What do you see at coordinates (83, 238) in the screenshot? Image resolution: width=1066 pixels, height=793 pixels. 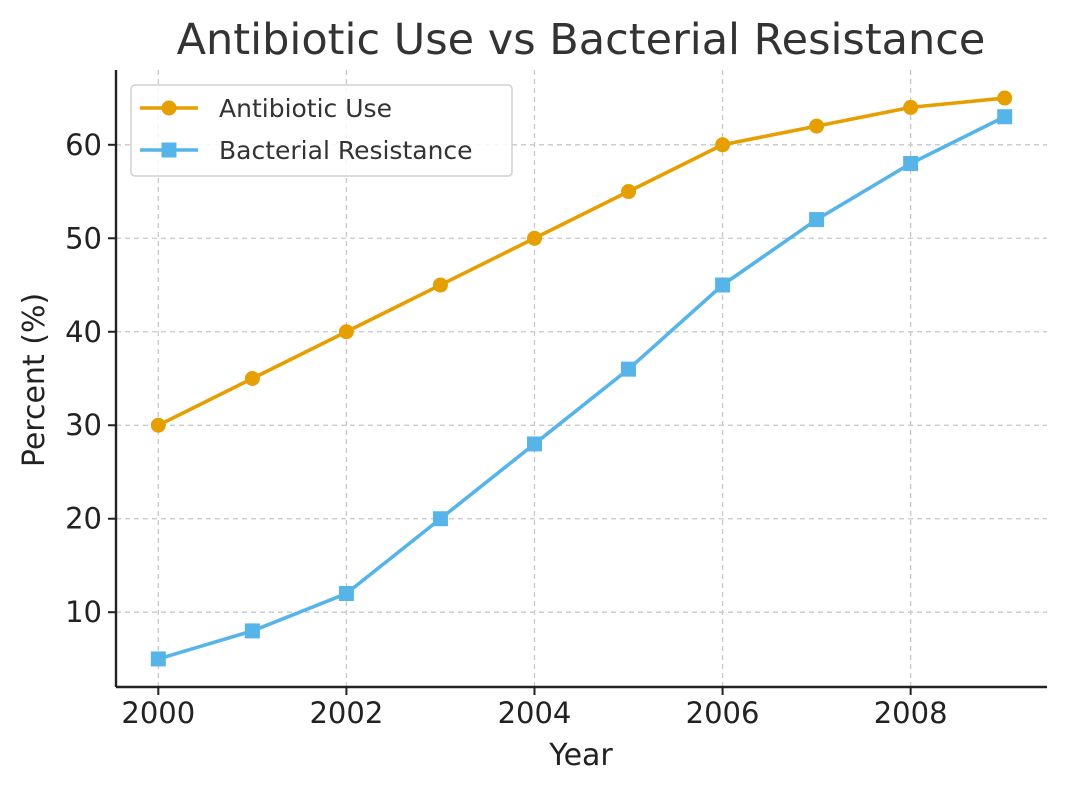 I see `y-tick-label: 50` at bounding box center [83, 238].